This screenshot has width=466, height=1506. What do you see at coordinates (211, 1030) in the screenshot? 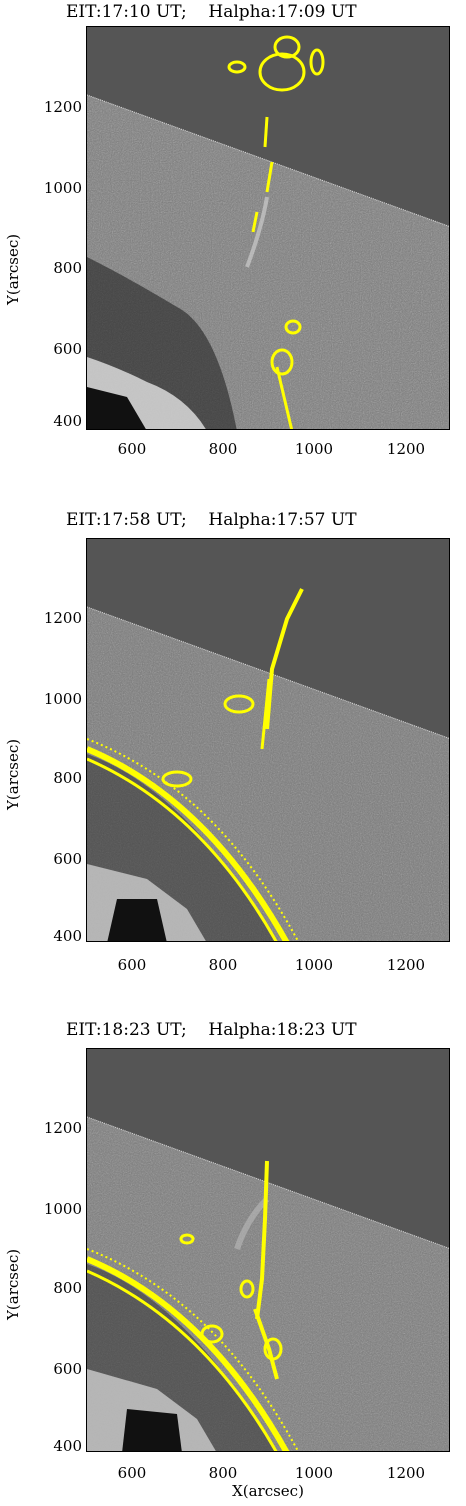
I see `panel-title: EIT:18:23 UT; Halpha:18:23 UT` at bounding box center [211, 1030].